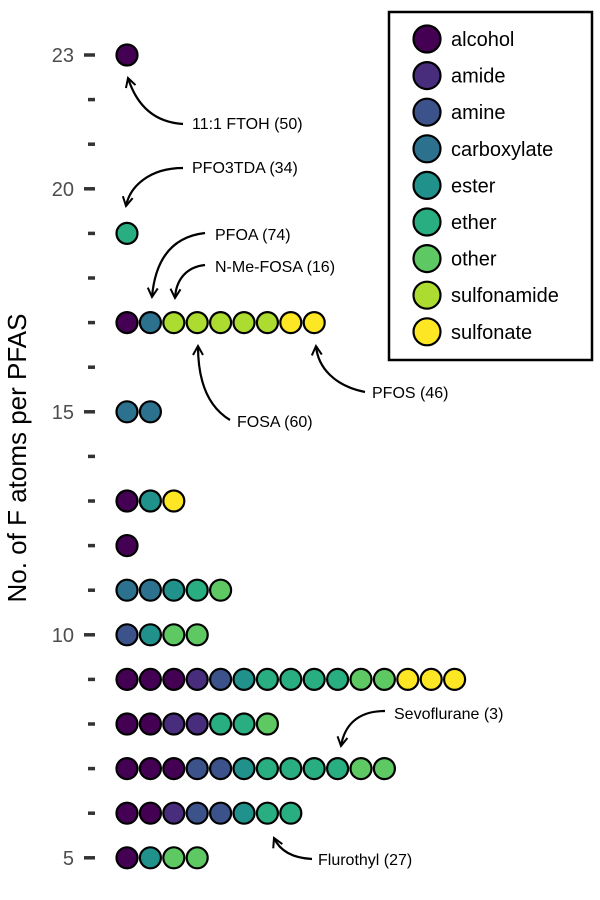 This screenshot has height=900, width=600. What do you see at coordinates (427, 259) in the screenshot?
I see `legend-swatch-other` at bounding box center [427, 259].